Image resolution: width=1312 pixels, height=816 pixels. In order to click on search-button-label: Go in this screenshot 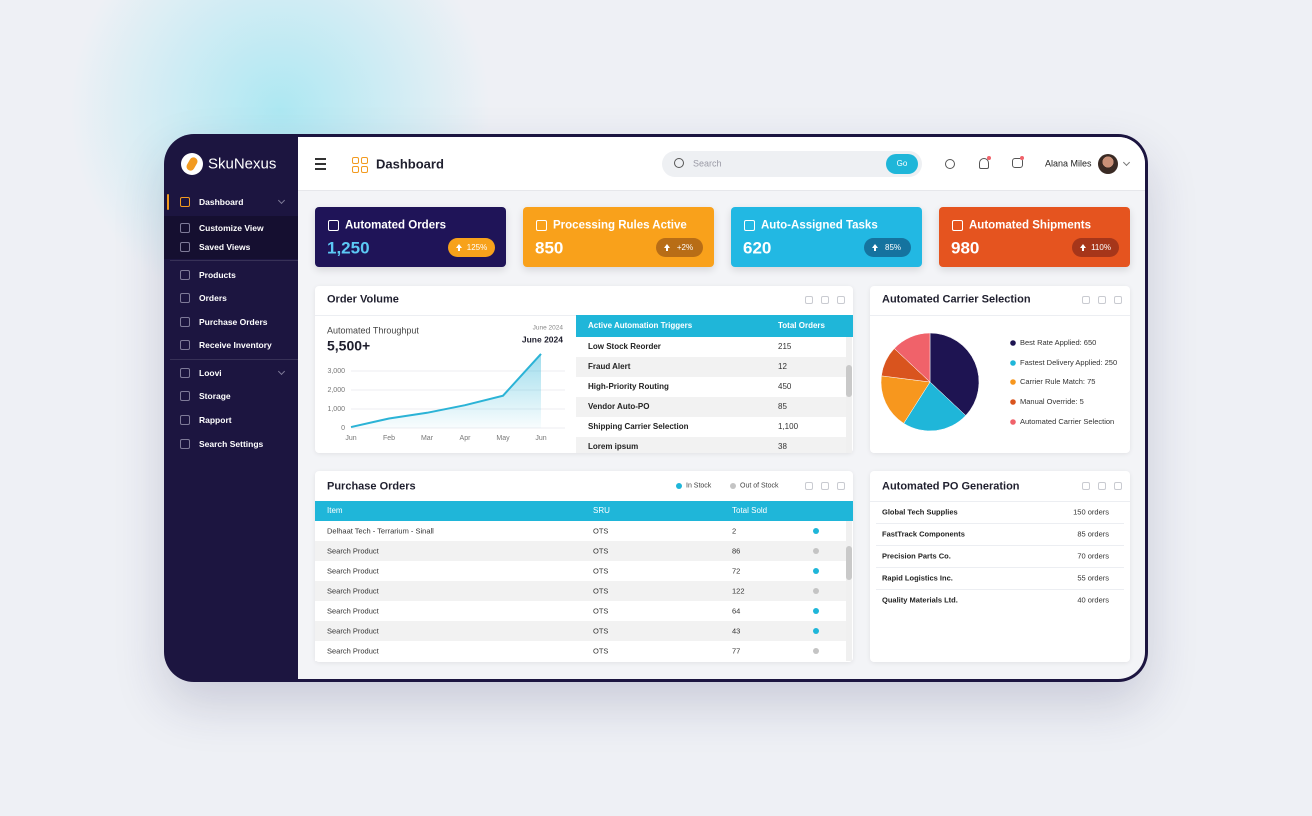, I will do `click(902, 163)`.